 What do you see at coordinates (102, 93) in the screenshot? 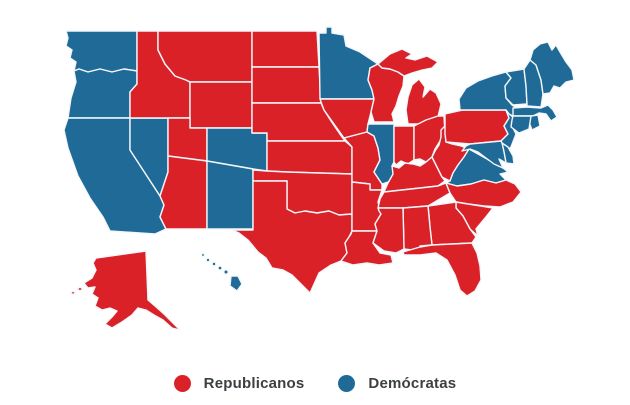
I see `state-oregon` at bounding box center [102, 93].